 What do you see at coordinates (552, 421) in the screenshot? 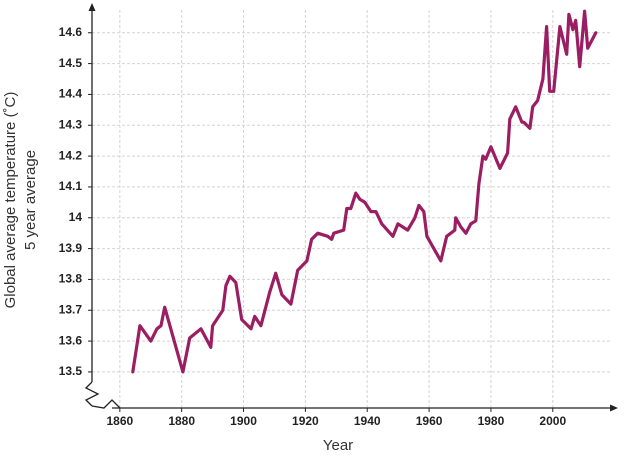
I see `x-tick-label: 2000` at bounding box center [552, 421].